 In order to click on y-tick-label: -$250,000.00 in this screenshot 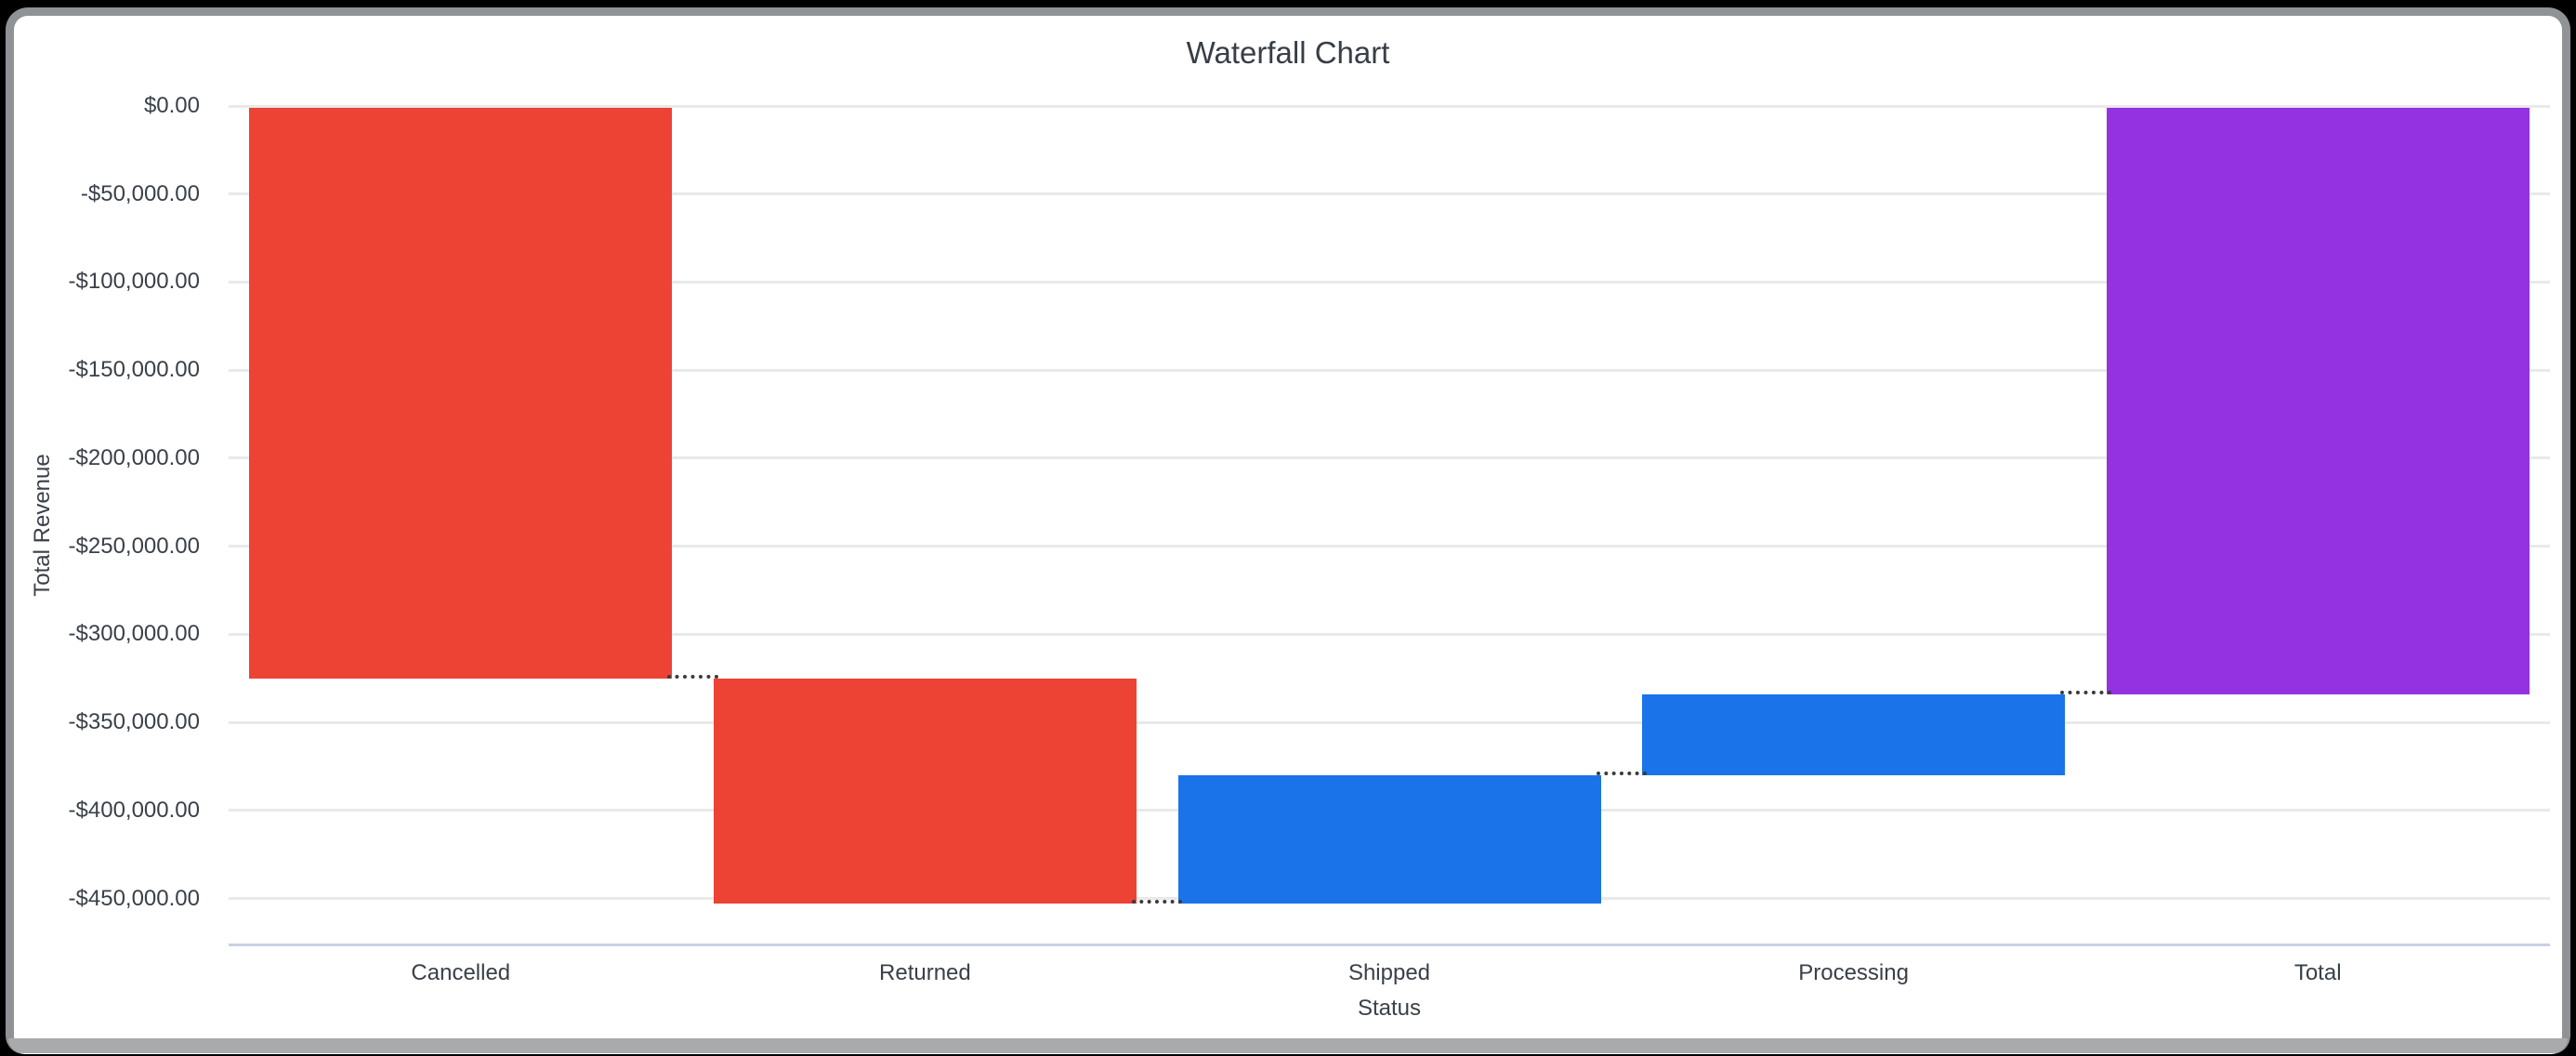, I will do `click(134, 546)`.